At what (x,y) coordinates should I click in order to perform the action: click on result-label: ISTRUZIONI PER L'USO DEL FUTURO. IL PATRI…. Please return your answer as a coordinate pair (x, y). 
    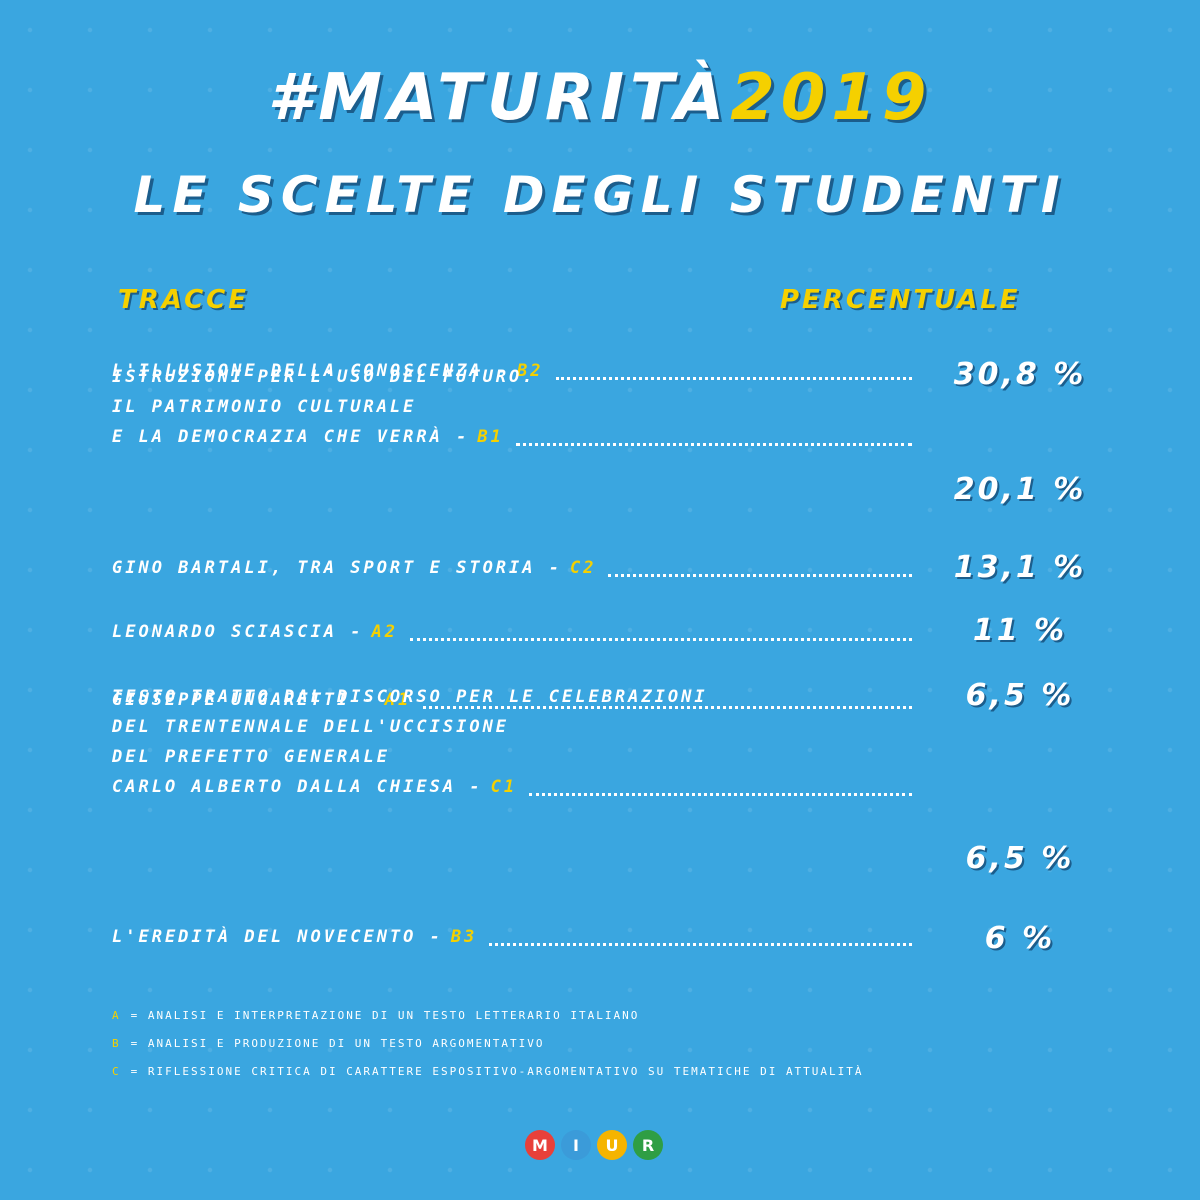
    Looking at the image, I should click on (512, 407).